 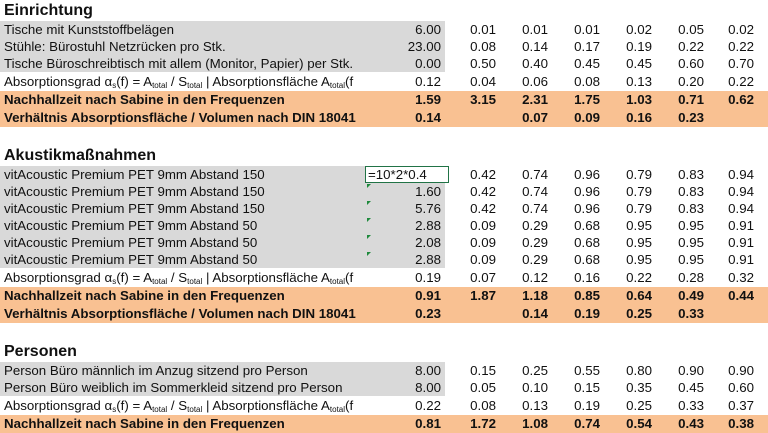 What do you see at coordinates (428, 277) in the screenshot?
I see `value-cell: 0.19` at bounding box center [428, 277].